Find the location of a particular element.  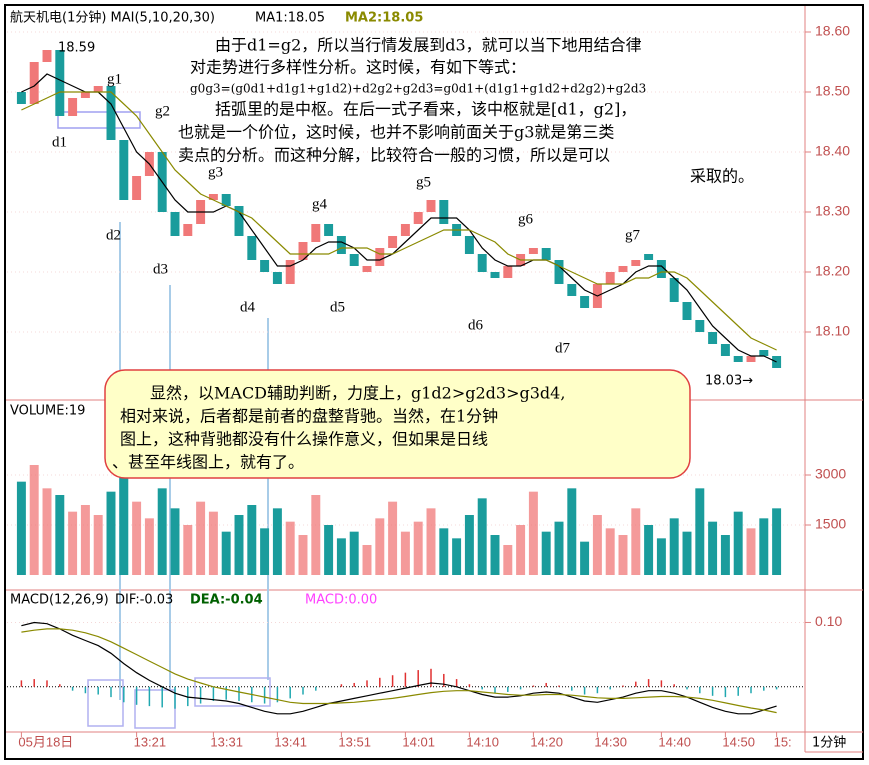

x-tick-label: 14:30 is located at coordinates (610, 741).